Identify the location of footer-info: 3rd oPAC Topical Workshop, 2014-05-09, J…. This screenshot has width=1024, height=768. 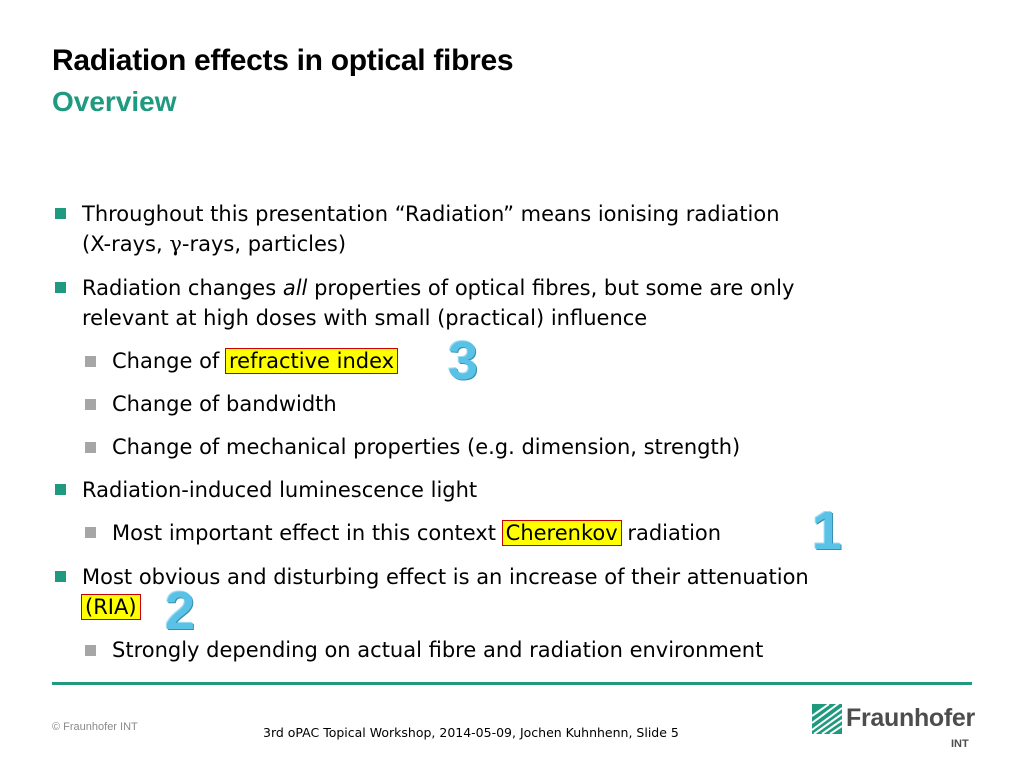
(471, 732).